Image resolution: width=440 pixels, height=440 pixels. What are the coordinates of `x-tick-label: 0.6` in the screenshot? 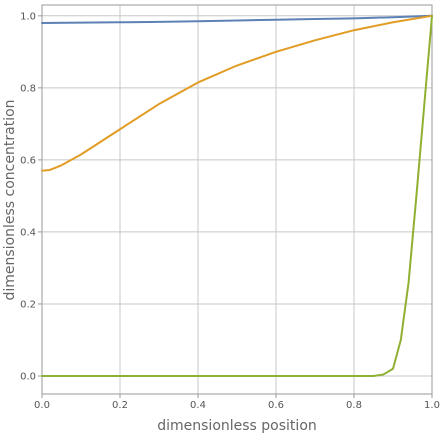 It's located at (276, 405).